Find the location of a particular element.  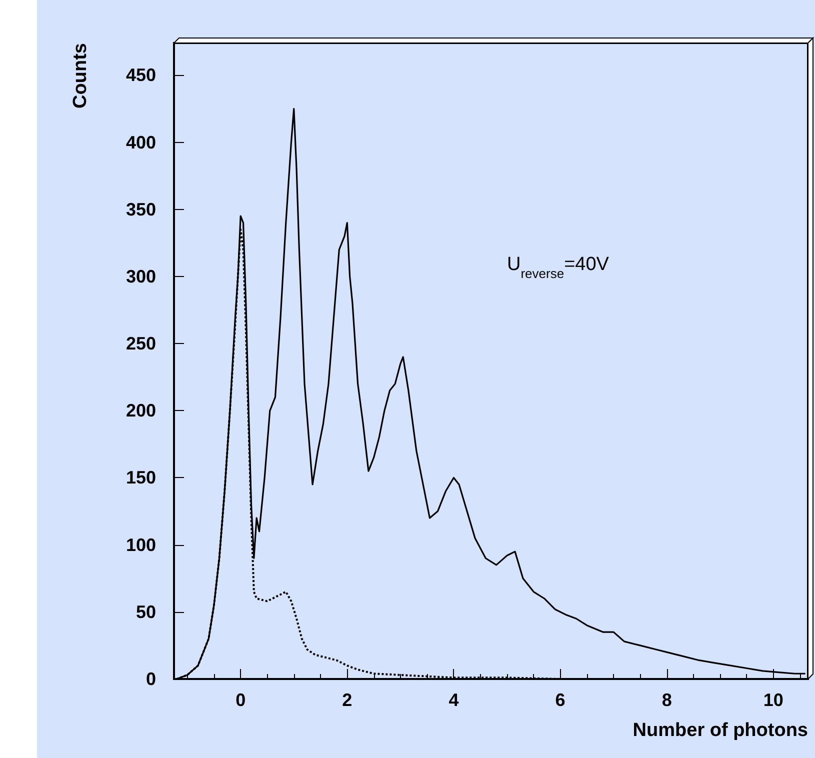

y-tick-label: 400 is located at coordinates (141, 142).